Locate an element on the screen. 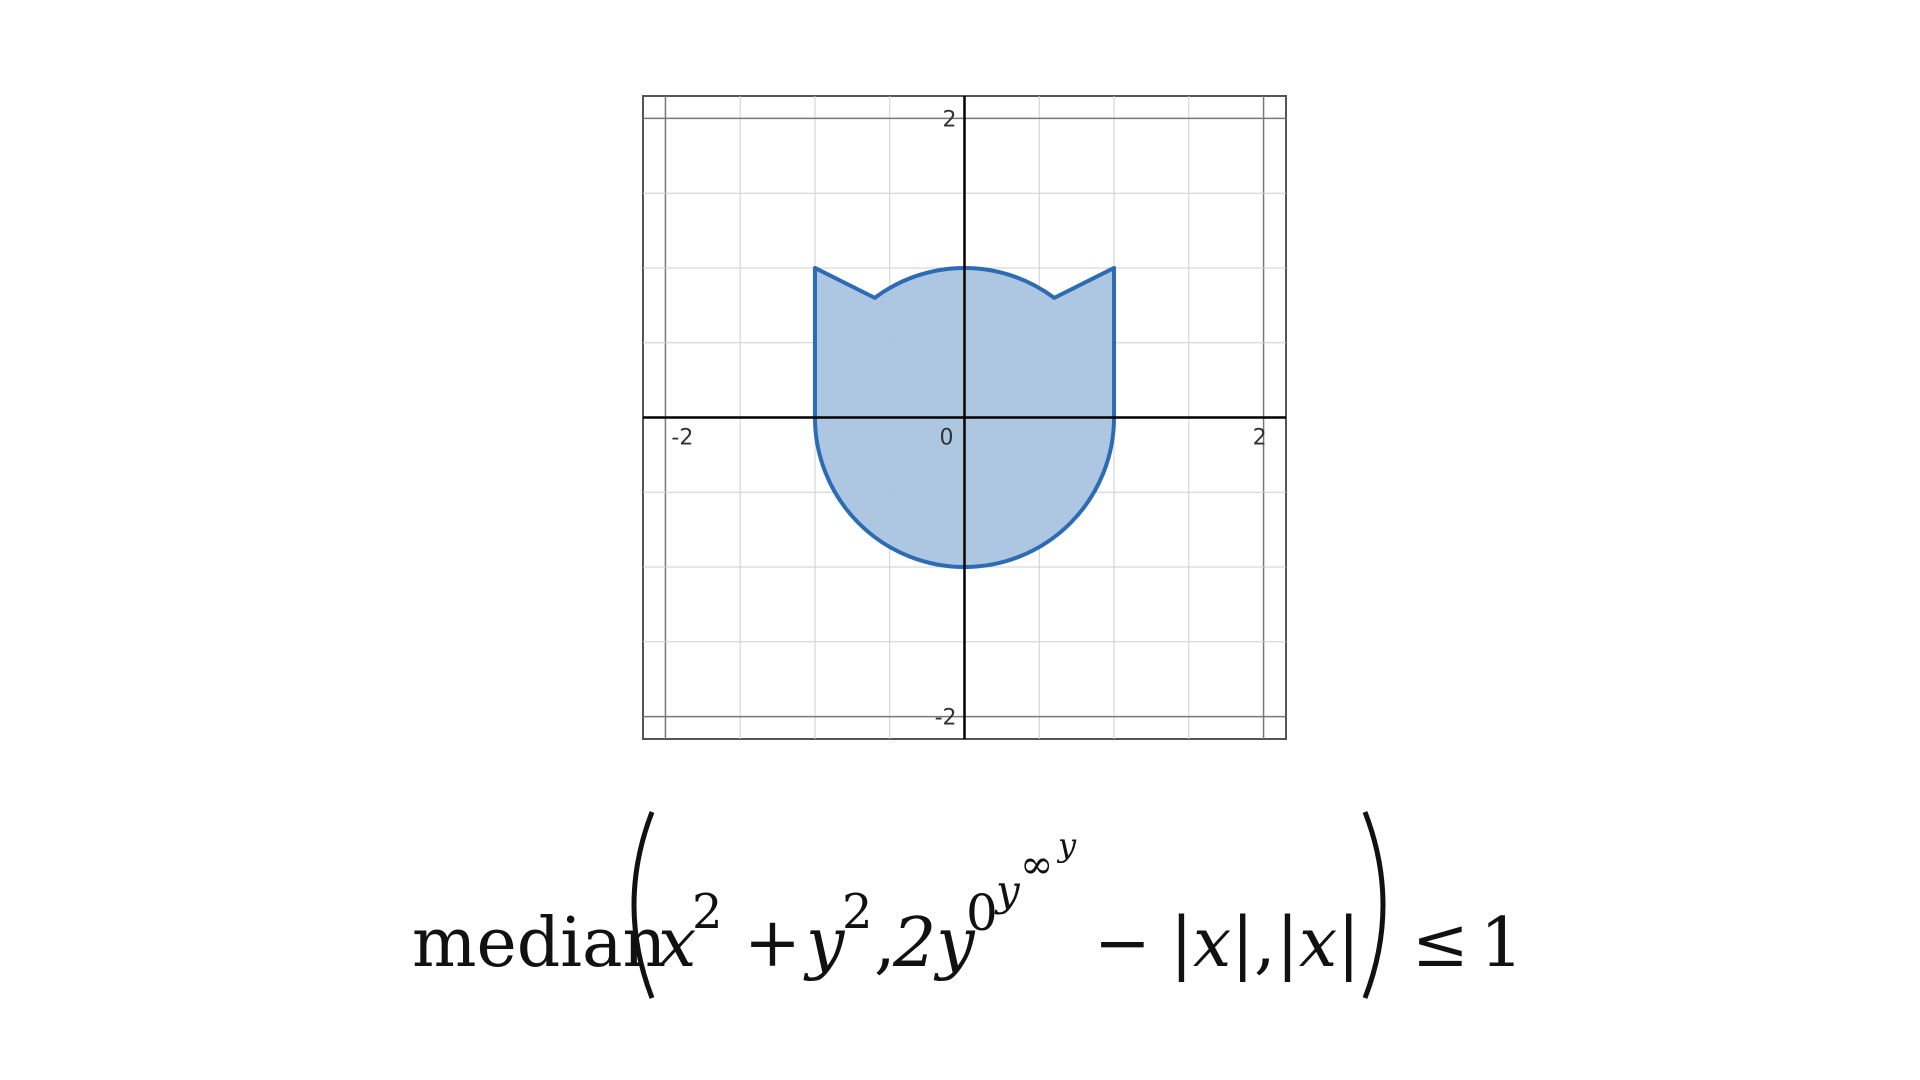 The width and height of the screenshot is (1920, 1080). y-tick-label: -2 is located at coordinates (946, 718).